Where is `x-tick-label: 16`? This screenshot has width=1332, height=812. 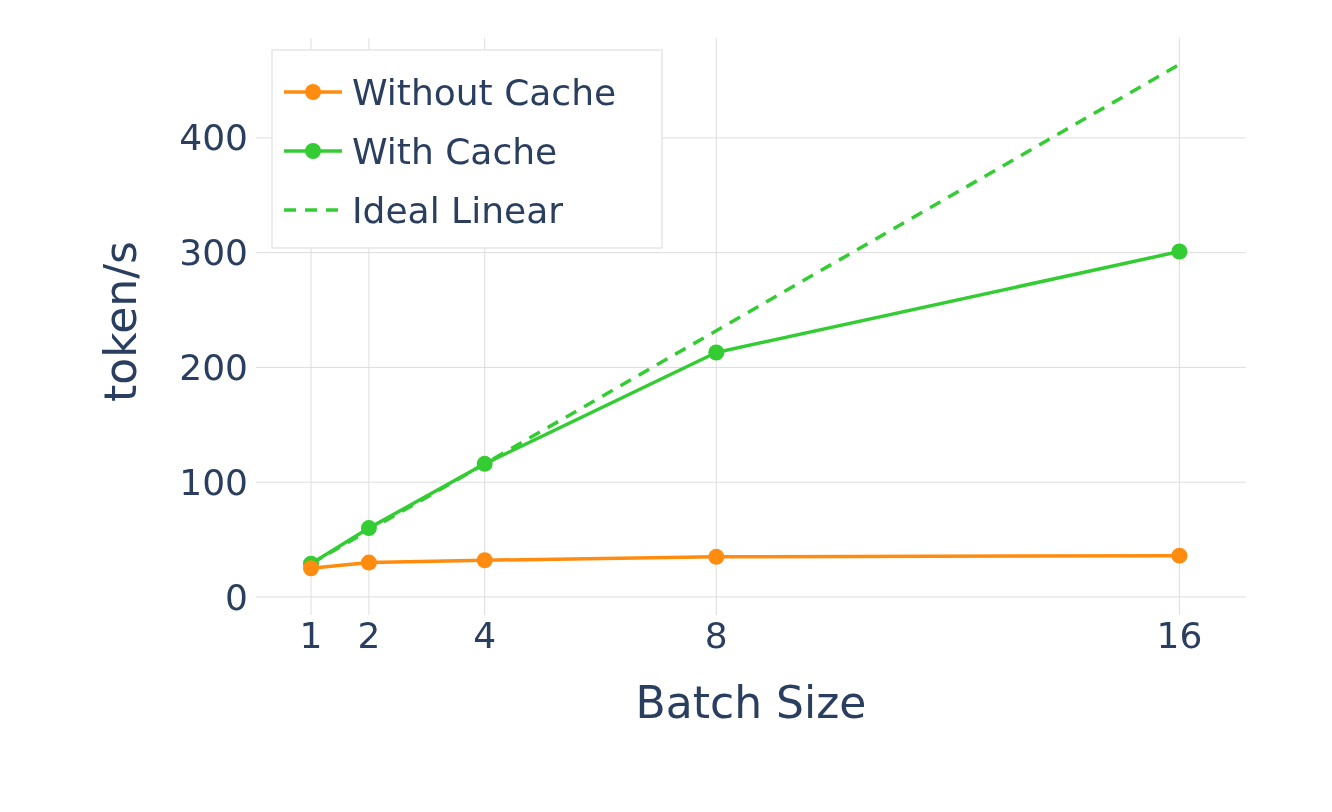
x-tick-label: 16 is located at coordinates (1179, 635).